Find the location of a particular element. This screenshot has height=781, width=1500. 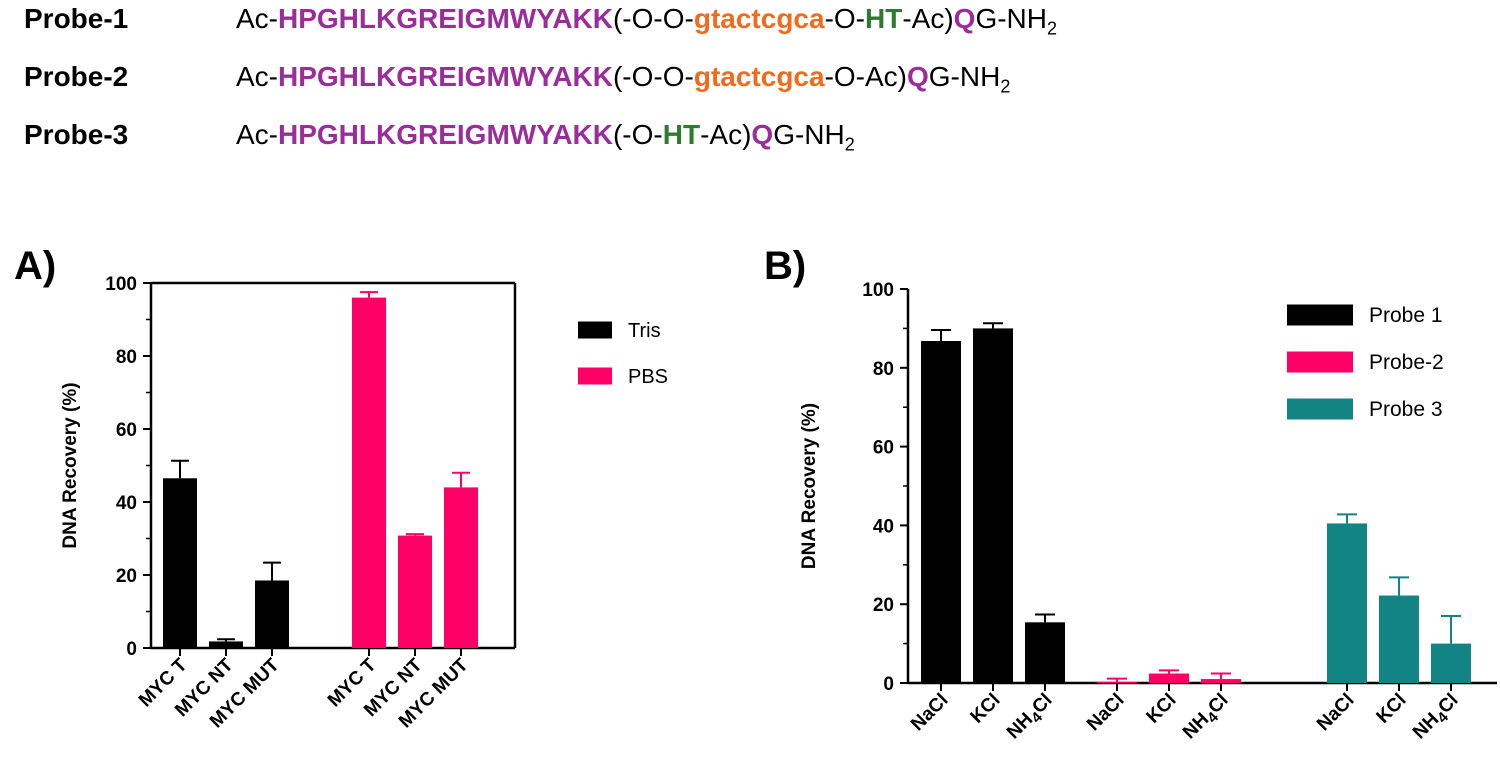

probe-name: Probe-1 is located at coordinates (76, 18).